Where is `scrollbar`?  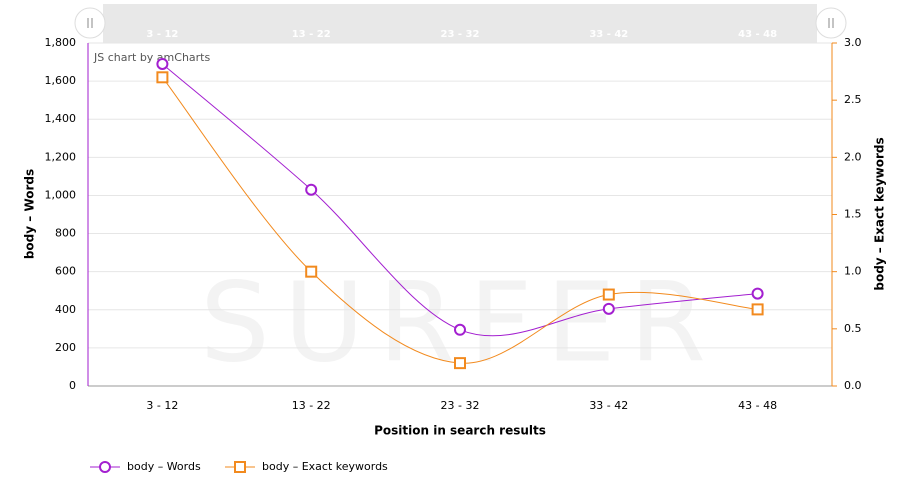
scrollbar is located at coordinates (460, 23).